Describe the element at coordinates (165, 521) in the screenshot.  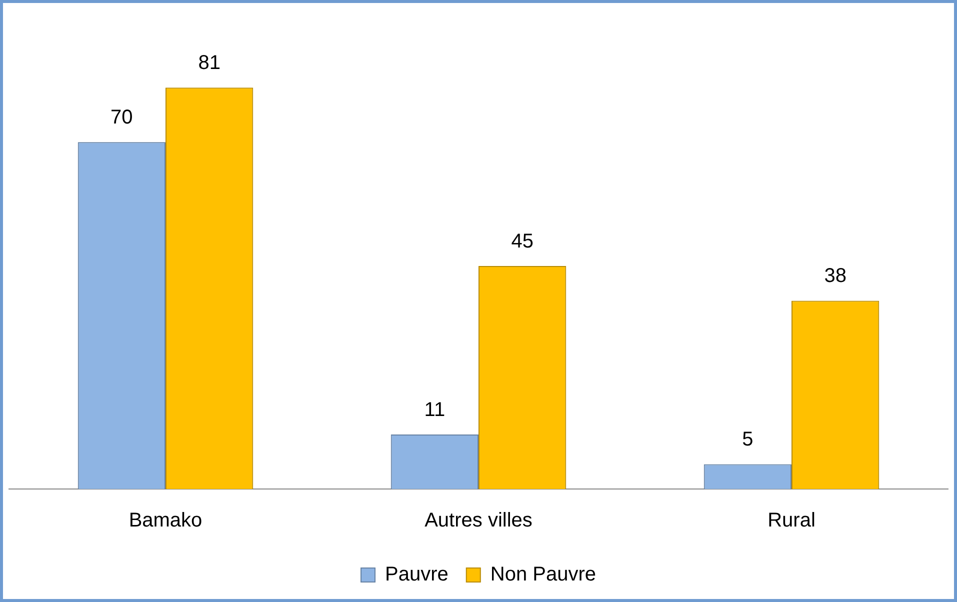
I see `x-tick-label: Bamako` at that location.